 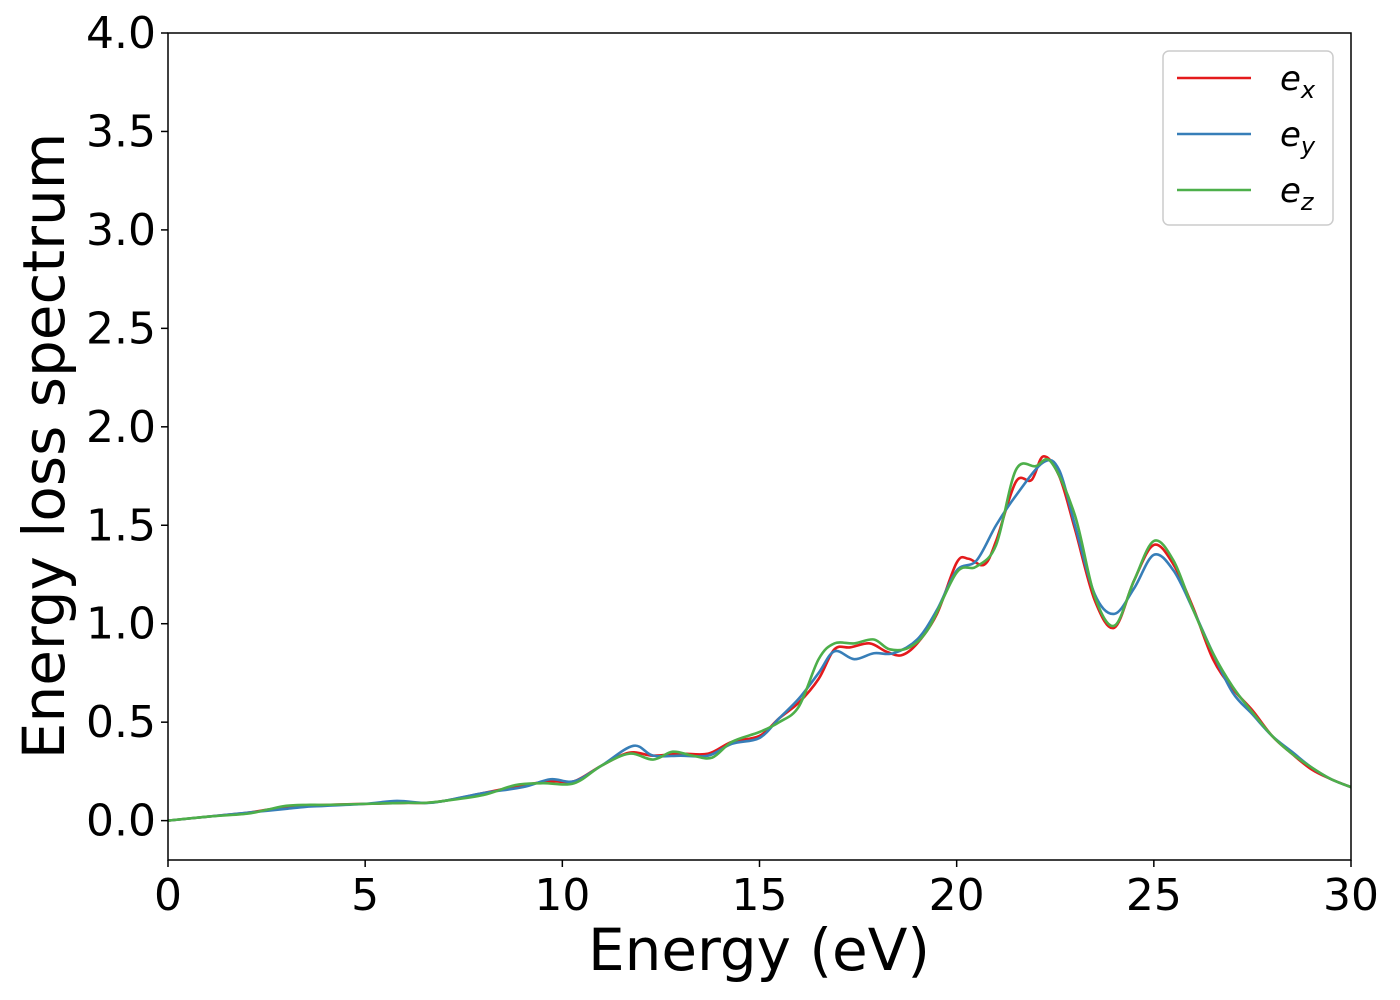 I want to click on legend-label-sub: y, so click(x=1308, y=146).